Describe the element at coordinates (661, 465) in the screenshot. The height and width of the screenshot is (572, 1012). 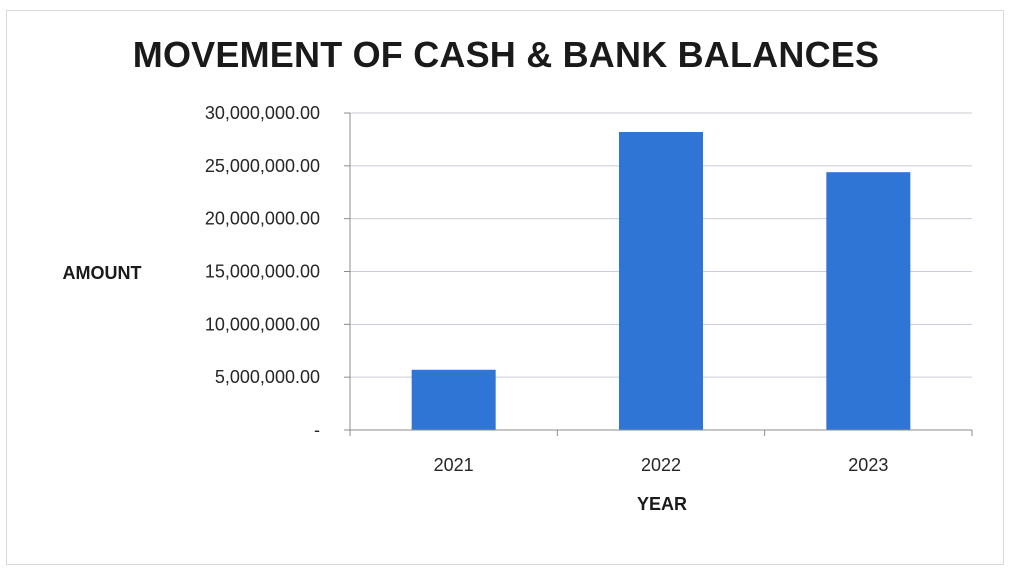
I see `x-tick-label: 2022` at that location.